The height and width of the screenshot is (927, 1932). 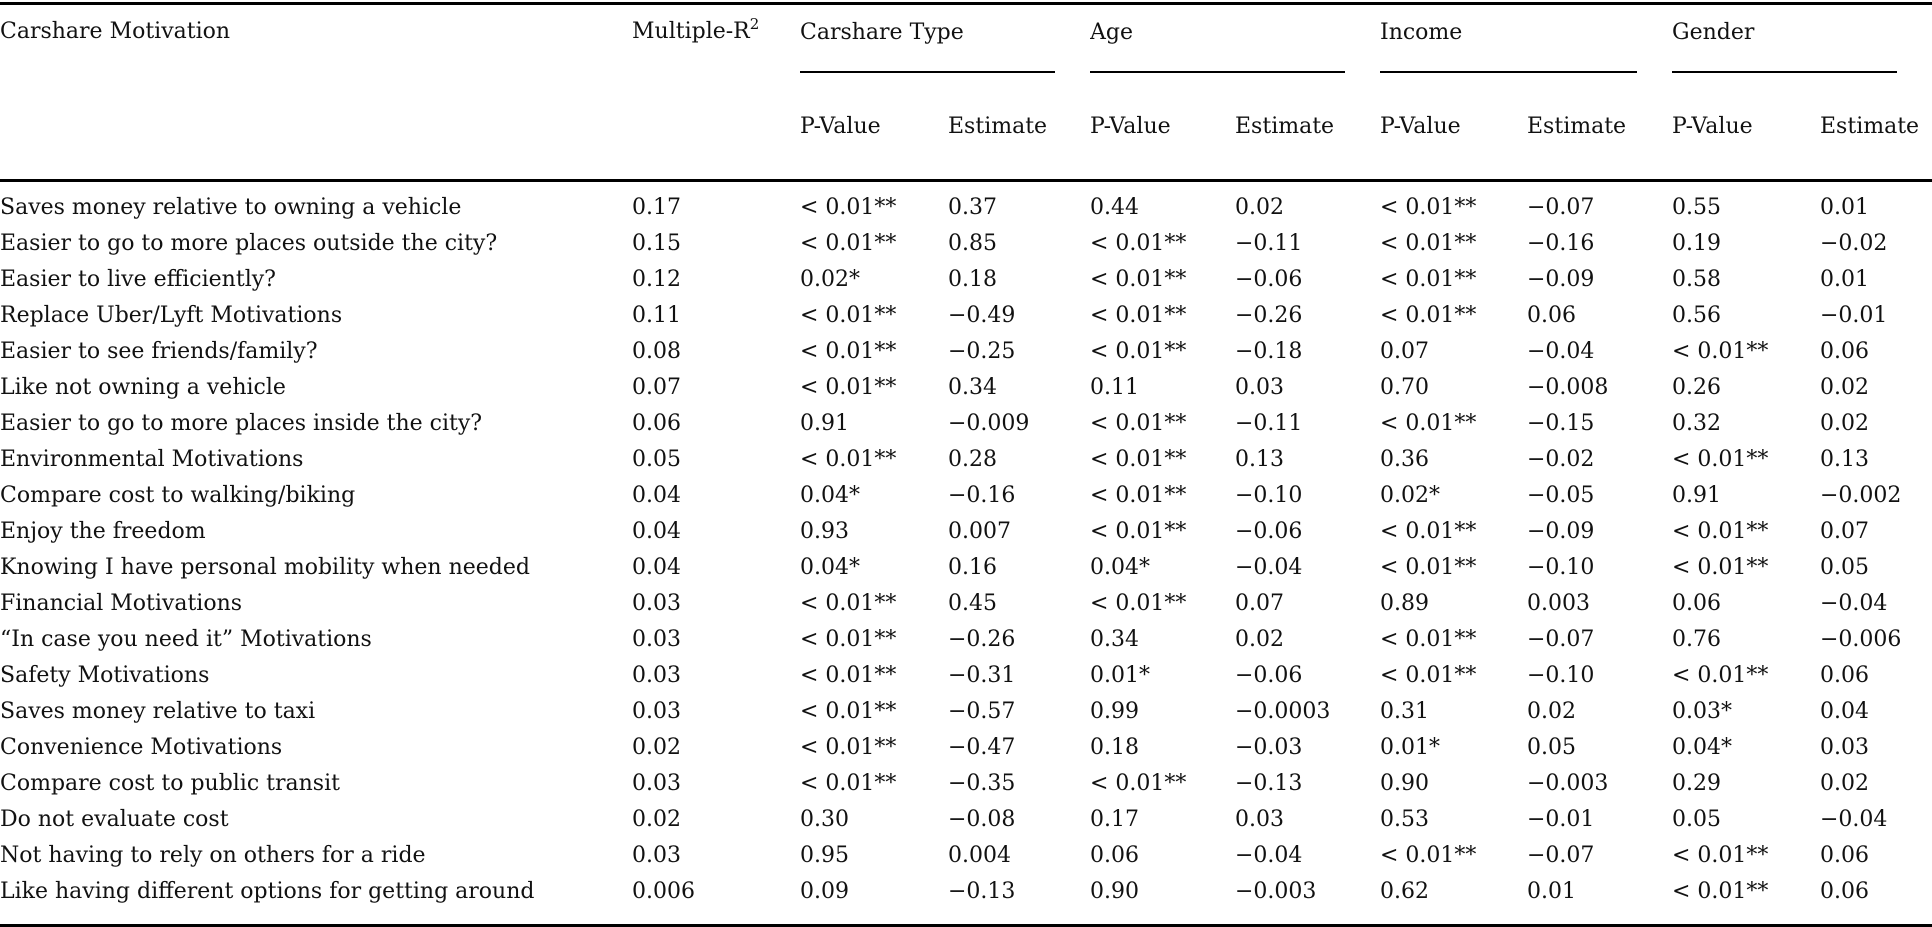 I want to click on group-header-carshare-type: Carshare Type, so click(x=945, y=47).